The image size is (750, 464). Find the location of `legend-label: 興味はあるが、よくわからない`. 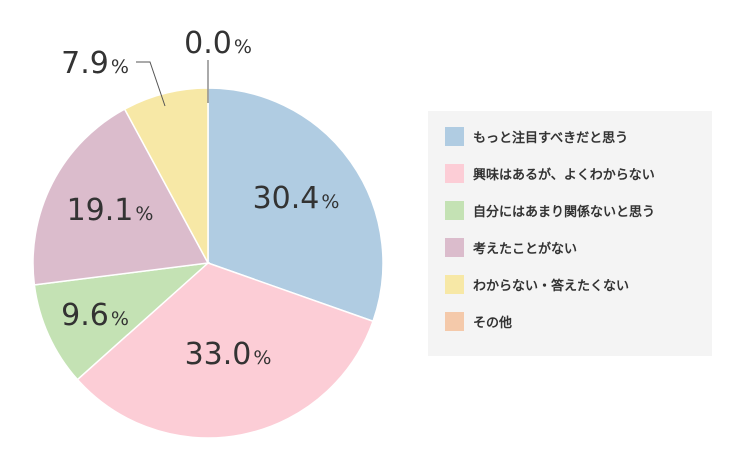

legend-label: 興味はあるが、よくわからない is located at coordinates (564, 175).